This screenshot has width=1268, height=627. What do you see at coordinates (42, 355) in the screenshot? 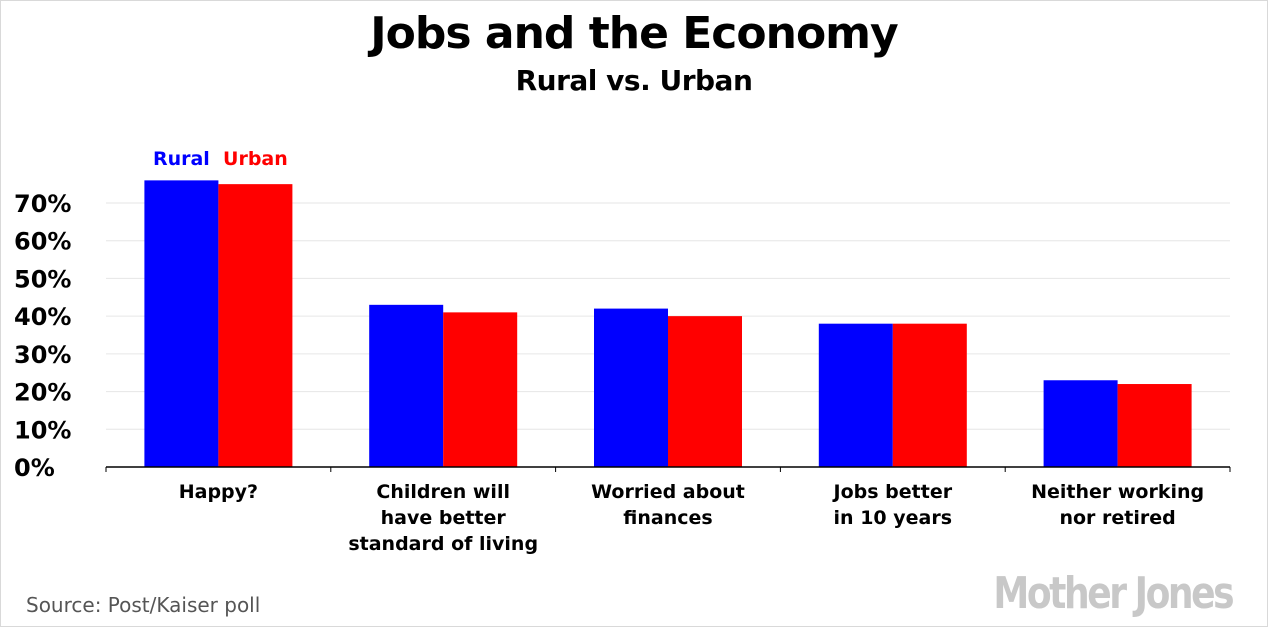
I see `y-tick-label: 30%` at bounding box center [42, 355].